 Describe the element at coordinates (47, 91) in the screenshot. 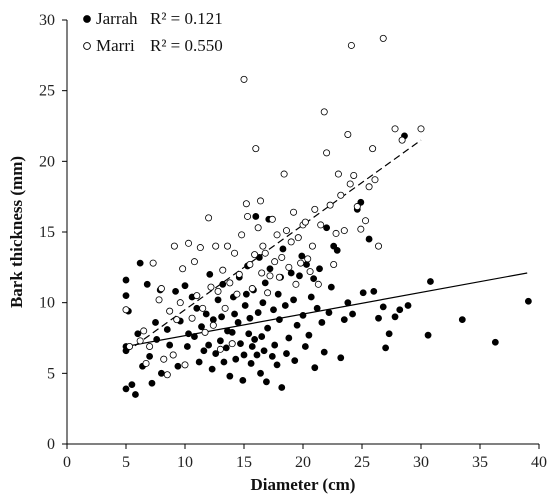

I see `y-tick-label: 25` at that location.